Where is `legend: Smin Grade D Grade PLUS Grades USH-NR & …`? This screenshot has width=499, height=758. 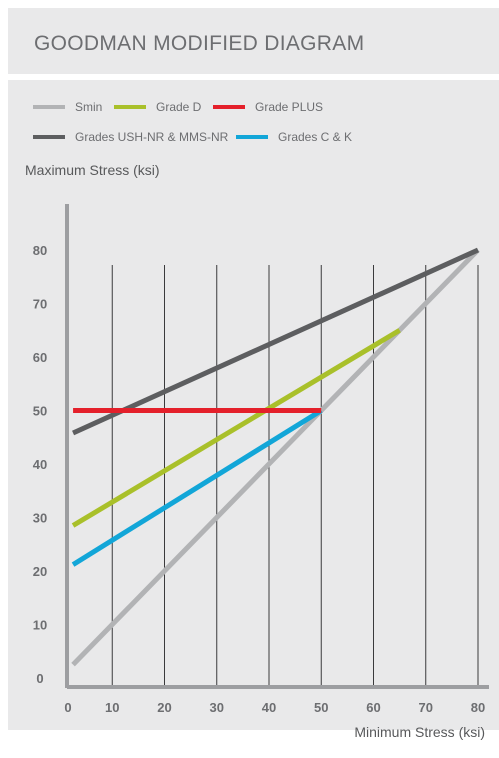
legend: Smin Grade D Grade PLUS Grades USH-NR & … is located at coordinates (253, 125).